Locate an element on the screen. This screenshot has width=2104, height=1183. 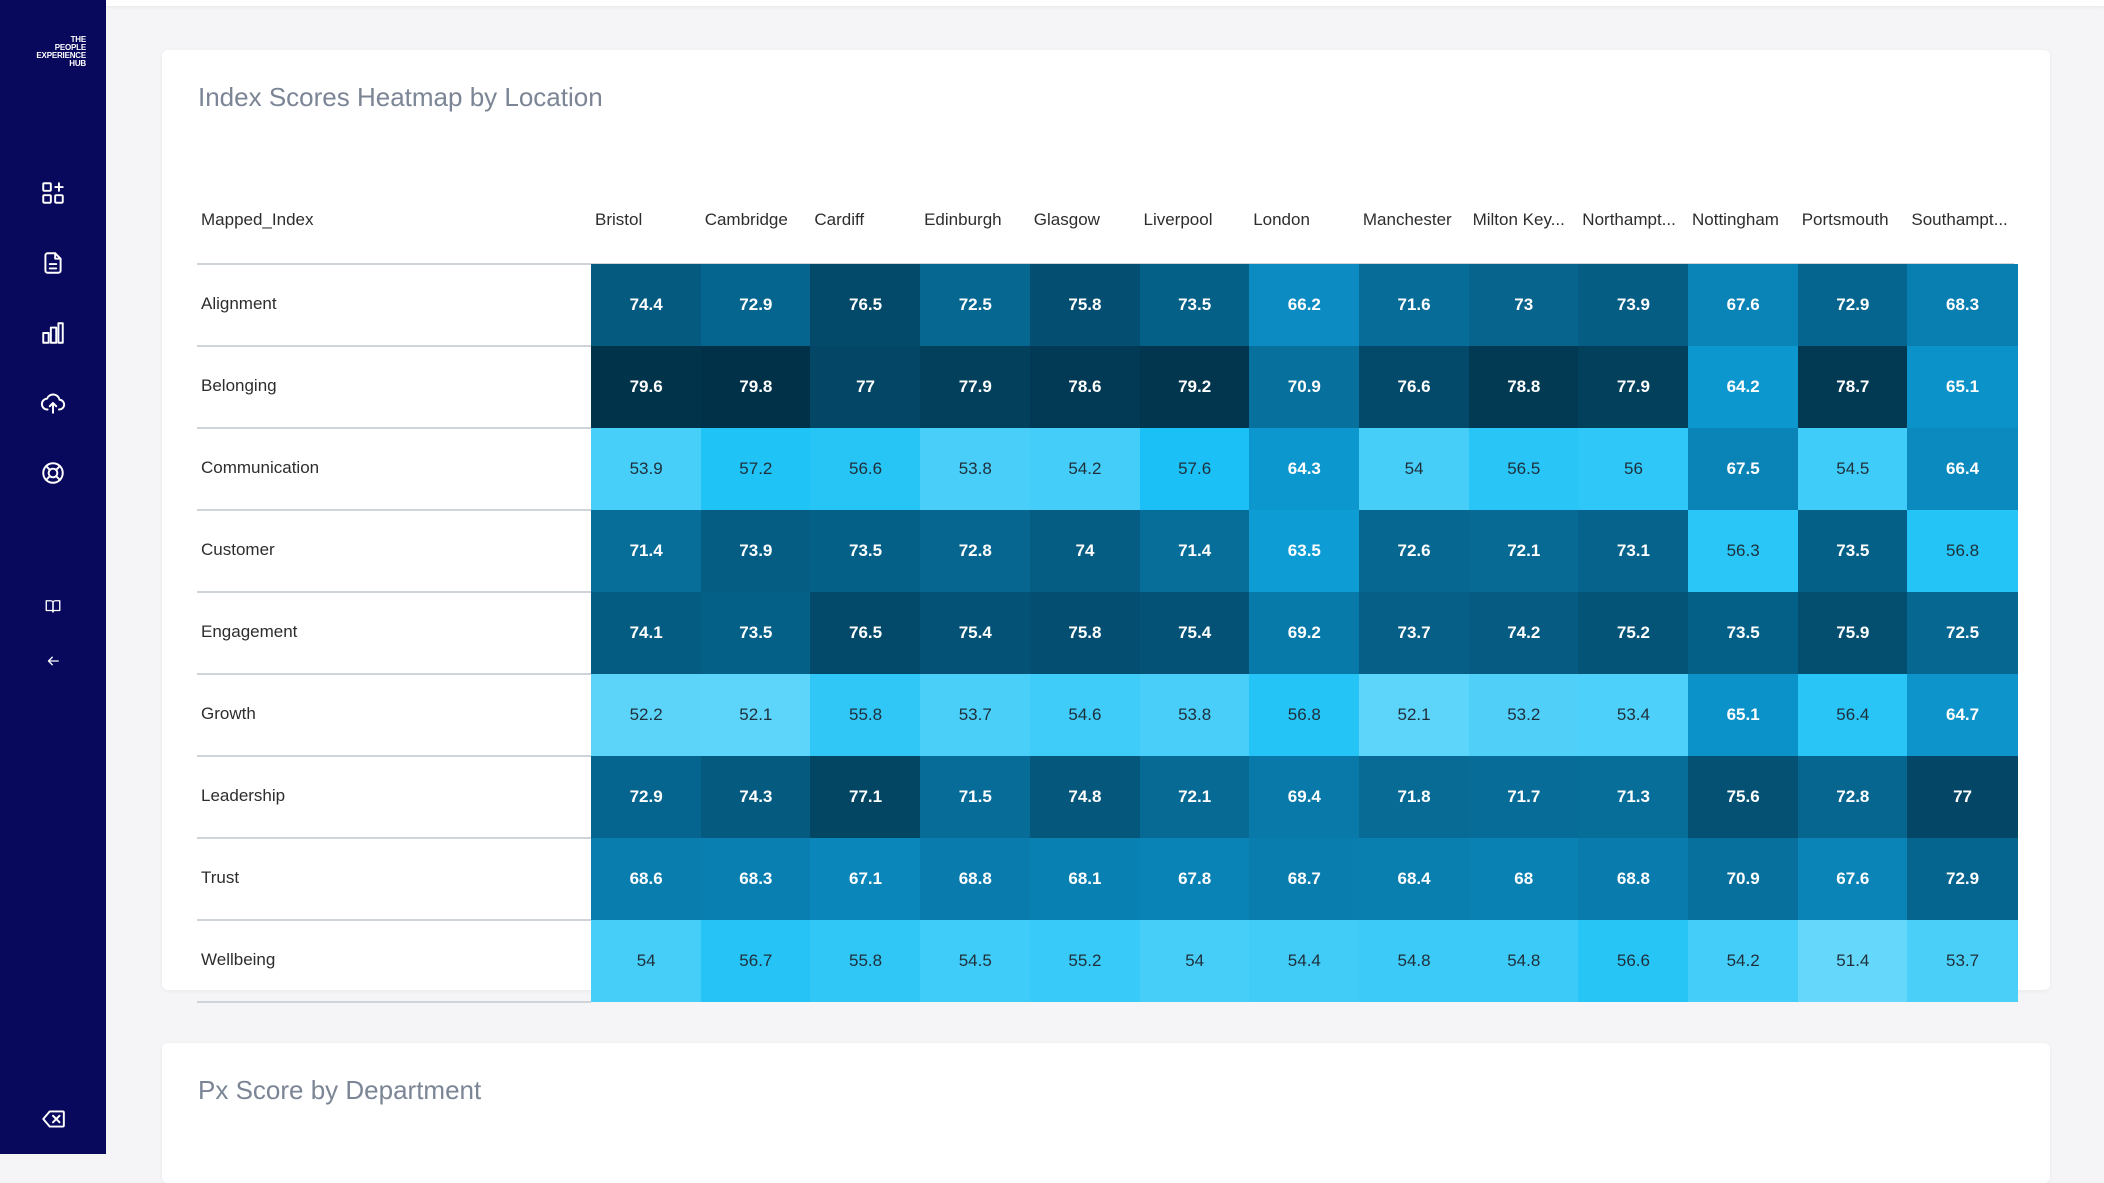
heatmap-cell: 75.9 is located at coordinates (1852, 633).